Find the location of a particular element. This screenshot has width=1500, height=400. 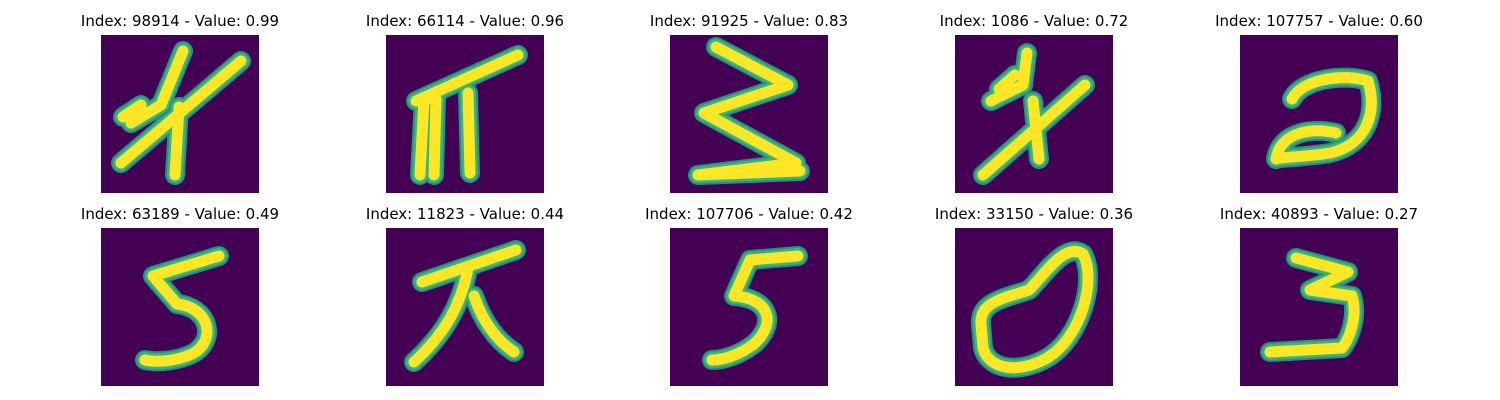

bold-five-glyph is located at coordinates (755, 308).